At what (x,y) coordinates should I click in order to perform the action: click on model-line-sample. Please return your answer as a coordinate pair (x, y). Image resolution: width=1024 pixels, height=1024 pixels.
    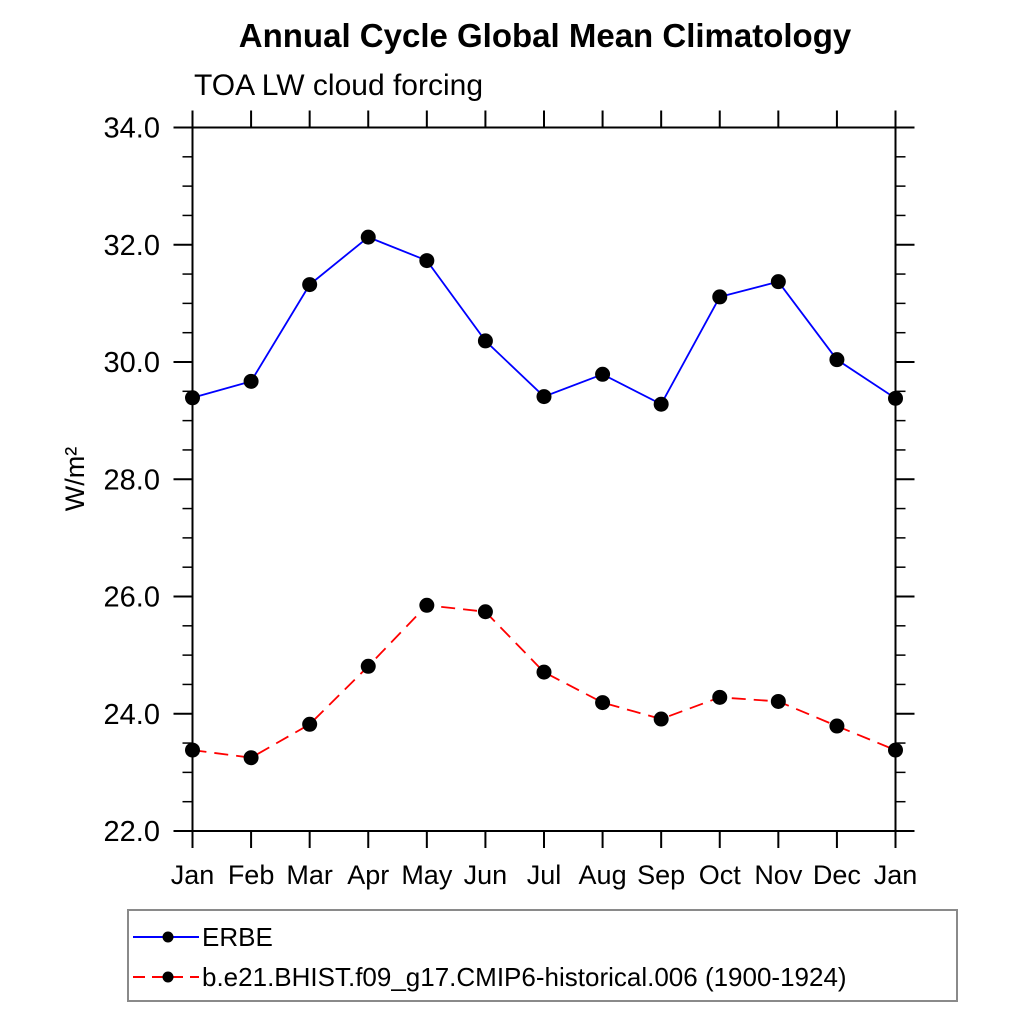
    Looking at the image, I should click on (166, 977).